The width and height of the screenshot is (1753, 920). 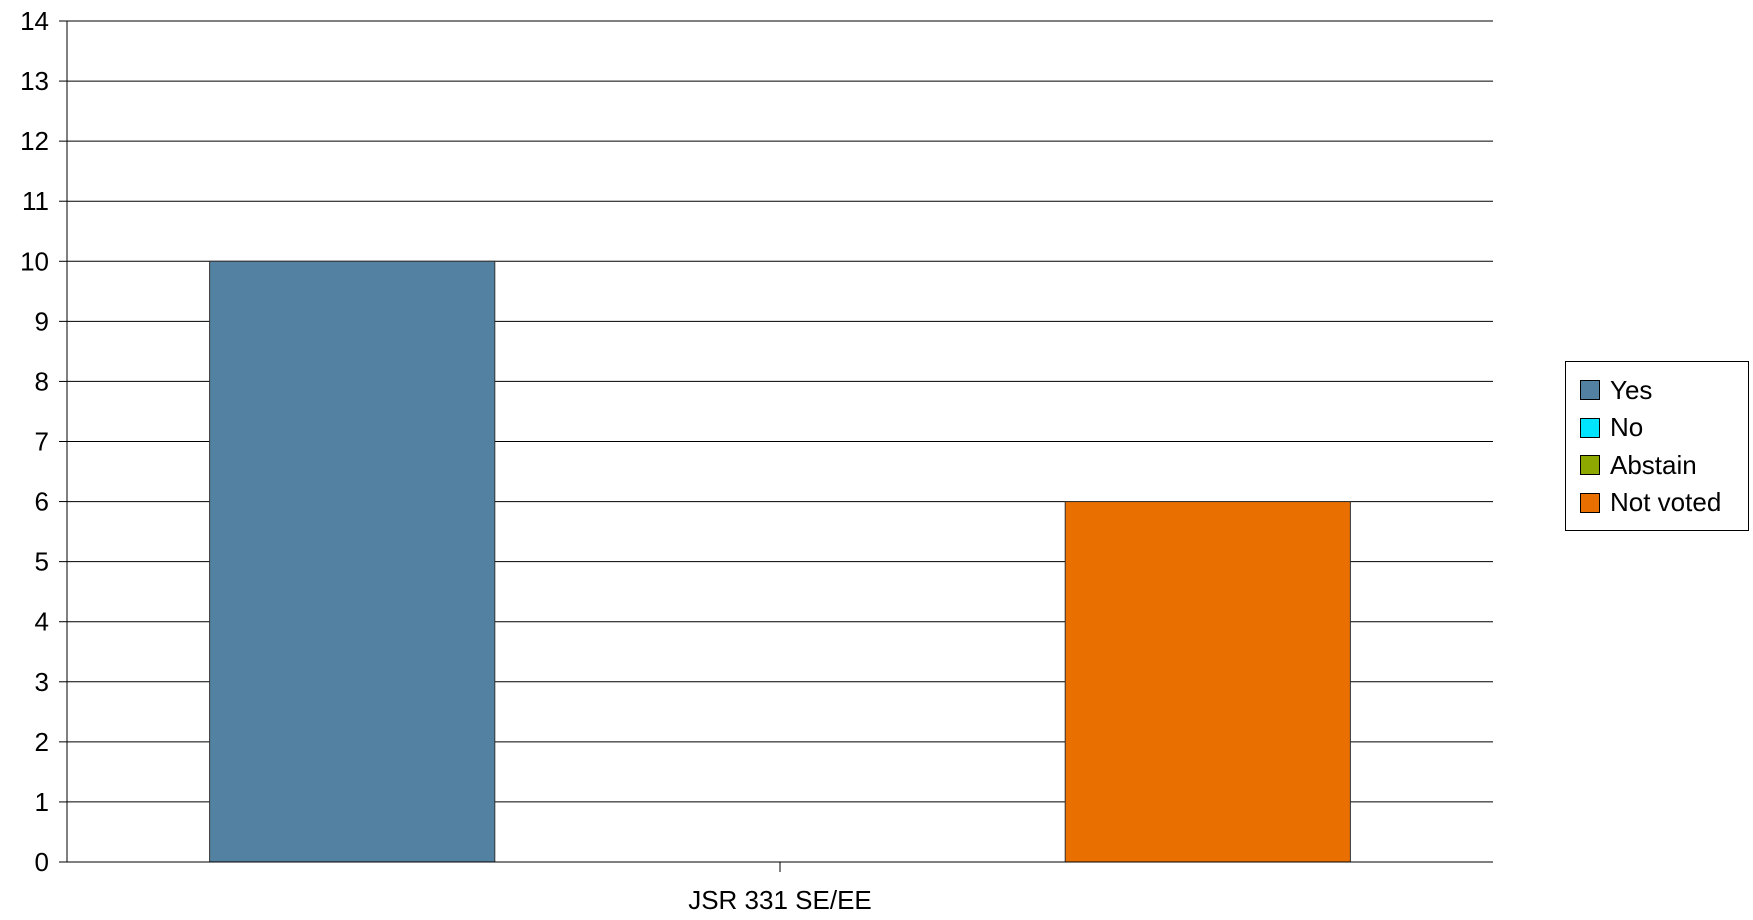 I want to click on legend-label: Yes, so click(x=1631, y=389).